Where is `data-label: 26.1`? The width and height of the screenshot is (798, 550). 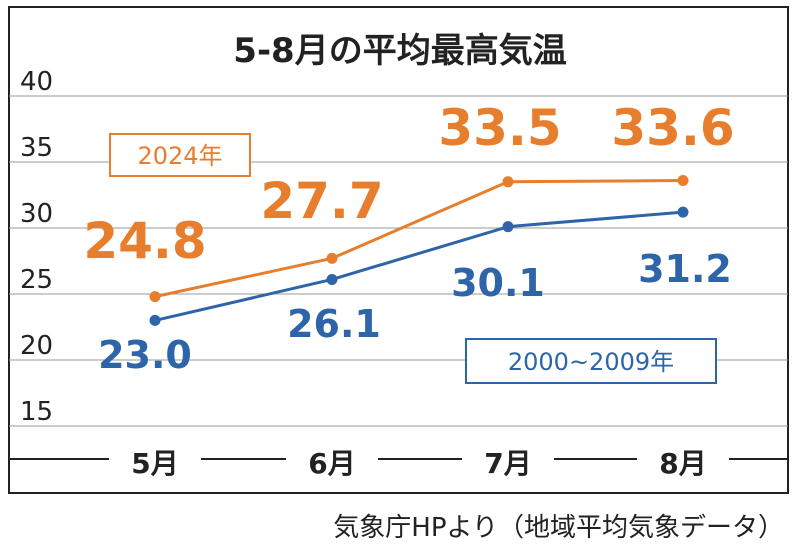
data-label: 26.1 is located at coordinates (334, 324).